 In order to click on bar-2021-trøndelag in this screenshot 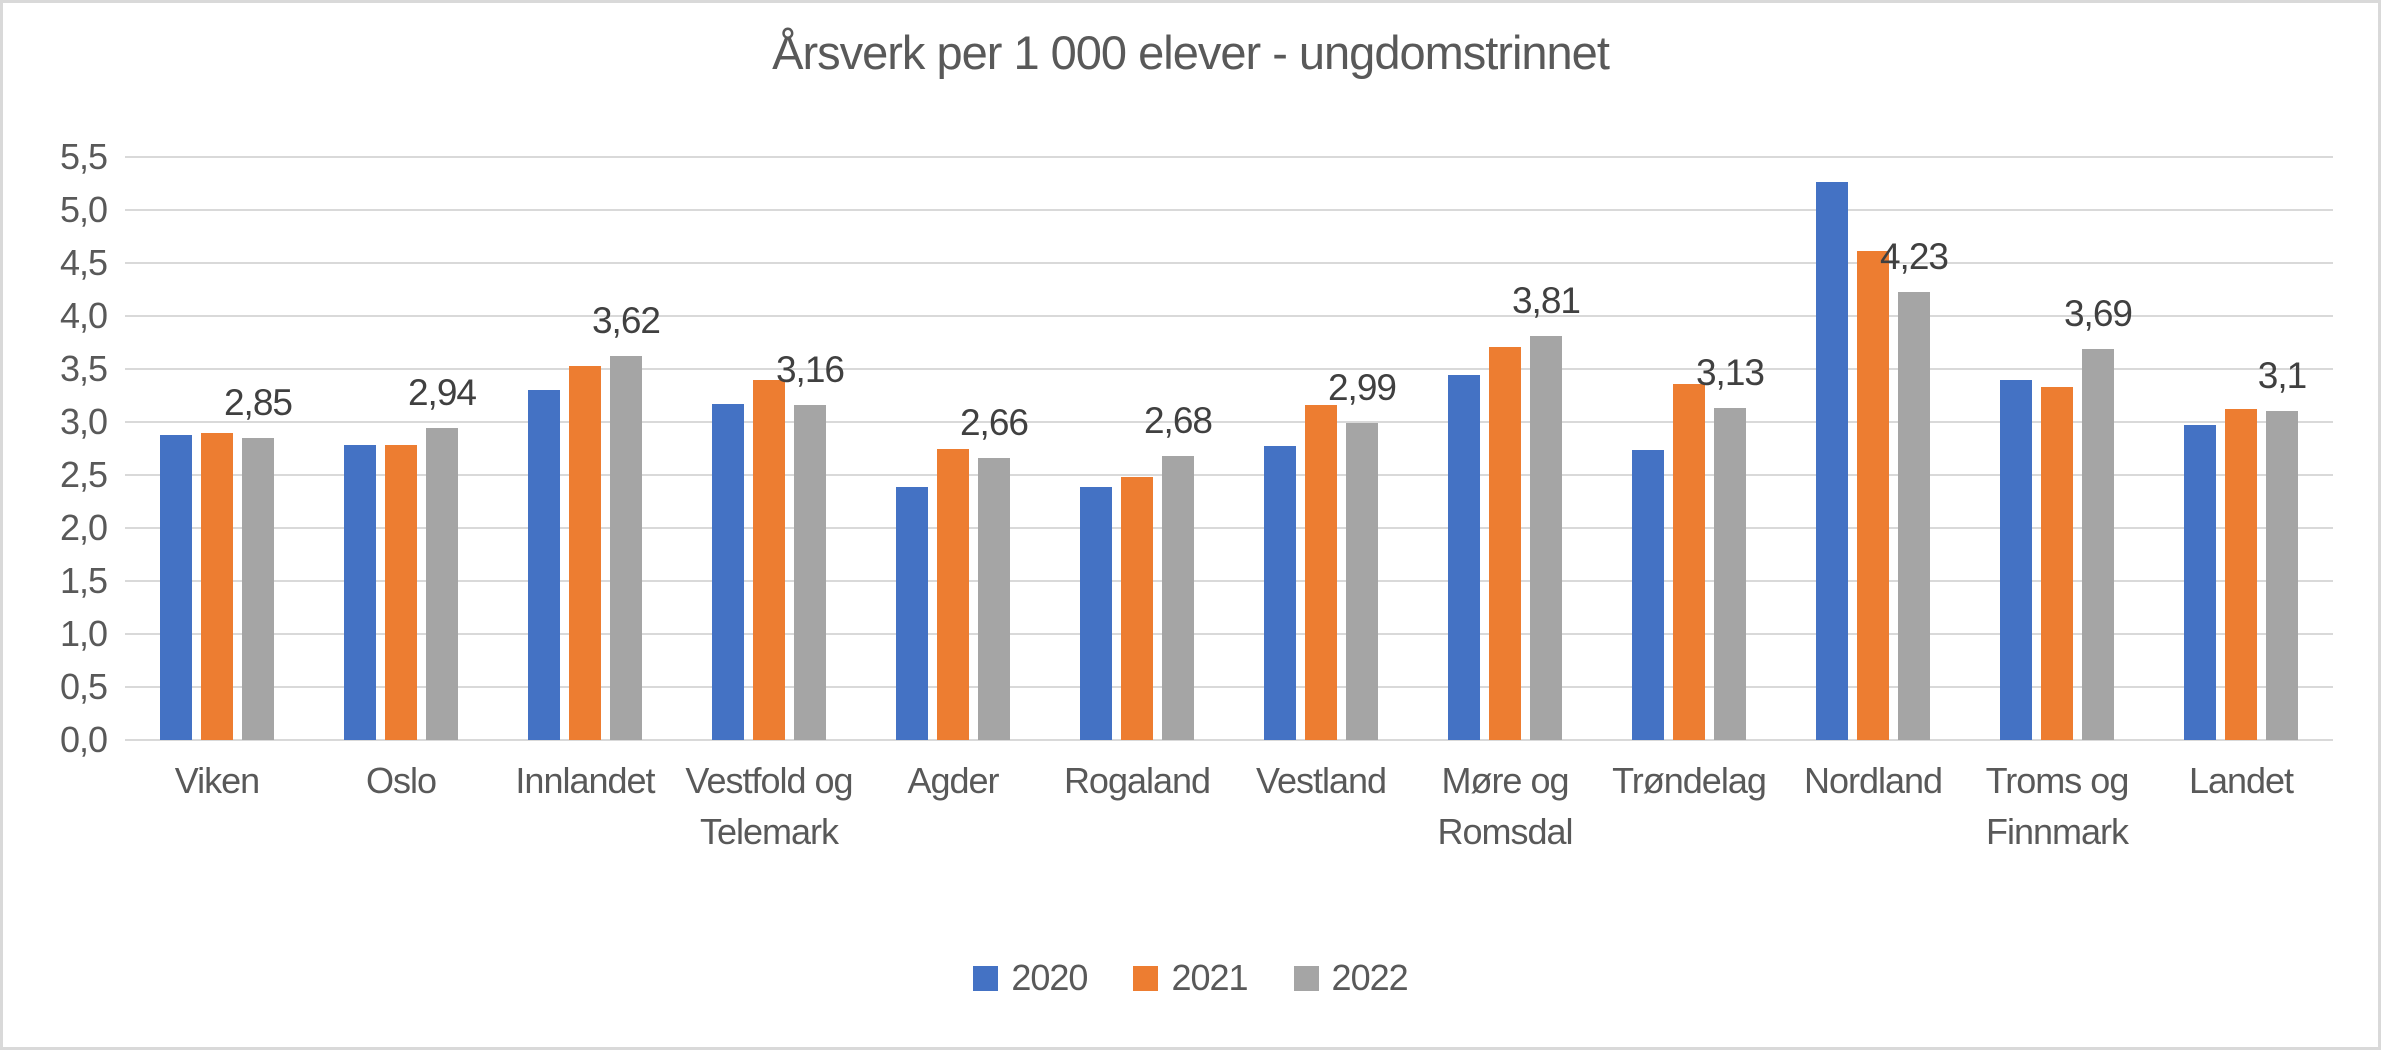, I will do `click(1689, 561)`.